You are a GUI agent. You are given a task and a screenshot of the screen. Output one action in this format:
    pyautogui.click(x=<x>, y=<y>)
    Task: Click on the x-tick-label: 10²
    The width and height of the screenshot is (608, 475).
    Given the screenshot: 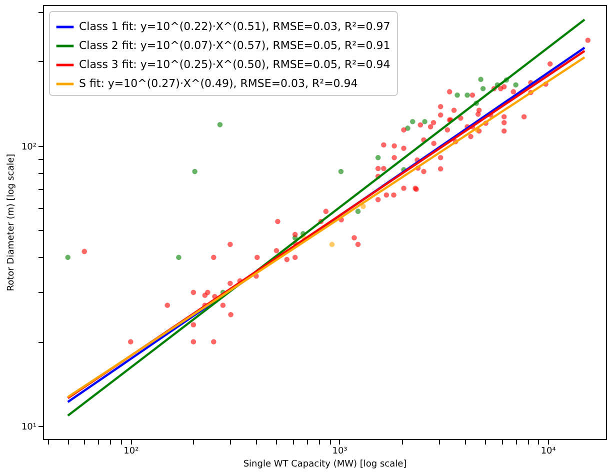 What is the action you would take?
    pyautogui.click(x=132, y=451)
    